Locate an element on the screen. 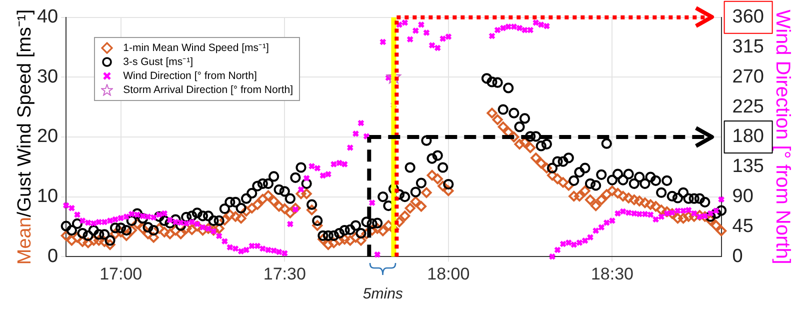 The height and width of the screenshot is (326, 800). y-tick-label: 40 is located at coordinates (47, 17).